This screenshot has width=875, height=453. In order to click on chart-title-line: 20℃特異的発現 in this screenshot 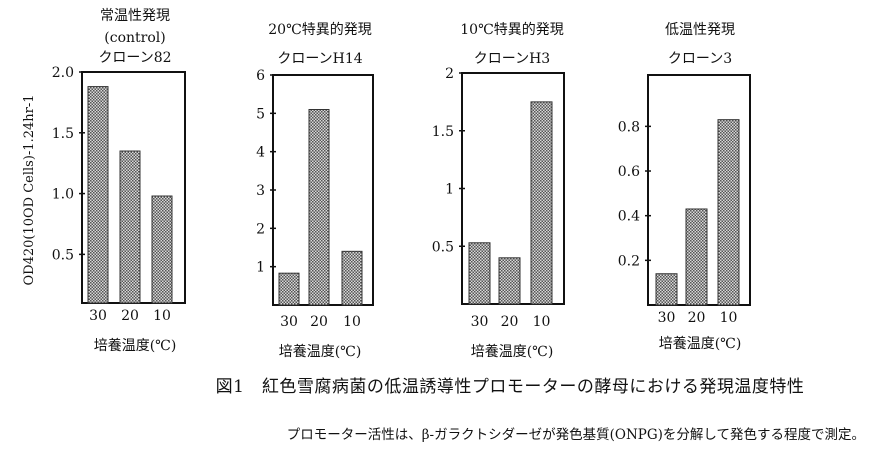, I will do `click(319, 30)`.